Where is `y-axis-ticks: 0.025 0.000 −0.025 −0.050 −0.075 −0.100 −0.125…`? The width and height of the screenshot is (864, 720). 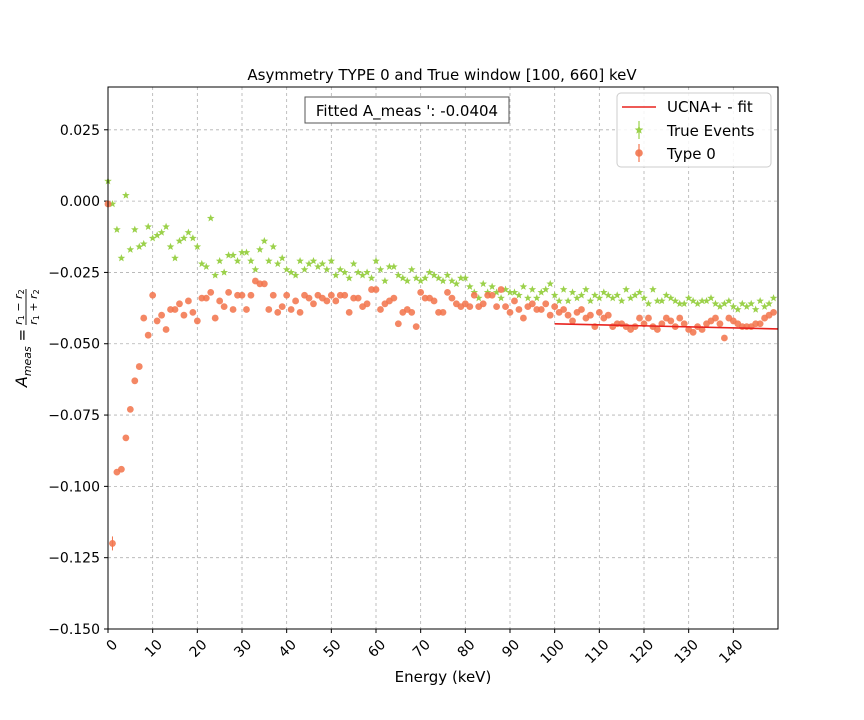
y-axis-ticks: 0.025 0.000 −0.025 −0.050 −0.075 −0.100 −0.125… is located at coordinates (78, 380).